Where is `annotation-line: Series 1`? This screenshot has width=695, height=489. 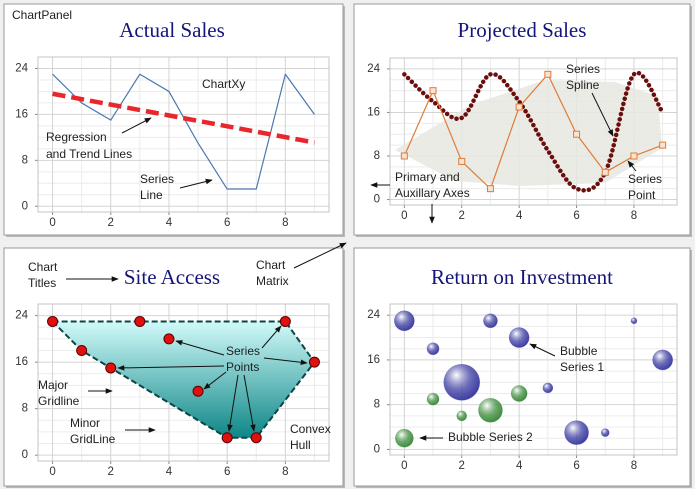 annotation-line: Series 1 is located at coordinates (582, 367).